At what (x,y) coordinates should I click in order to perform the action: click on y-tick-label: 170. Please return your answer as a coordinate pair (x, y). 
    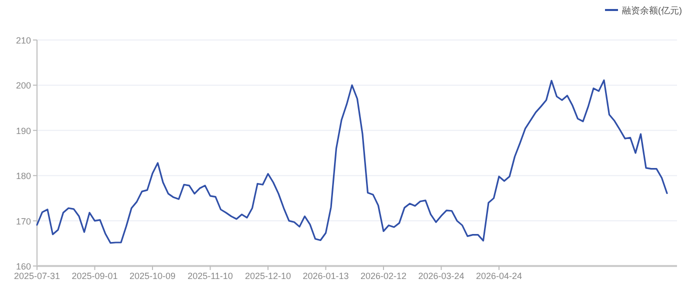
    Looking at the image, I should click on (23, 221).